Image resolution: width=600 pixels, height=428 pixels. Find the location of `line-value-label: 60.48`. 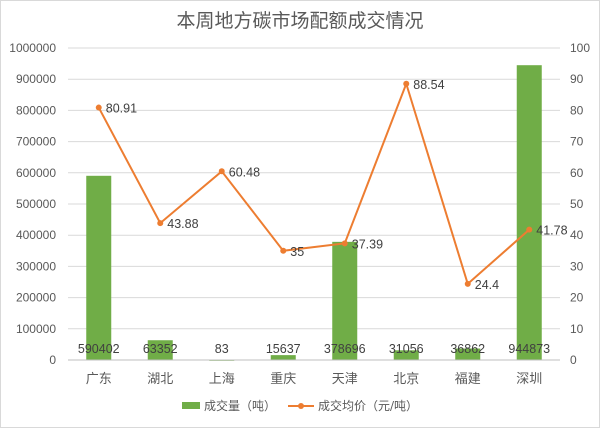

line-value-label: 60.48 is located at coordinates (244, 172).